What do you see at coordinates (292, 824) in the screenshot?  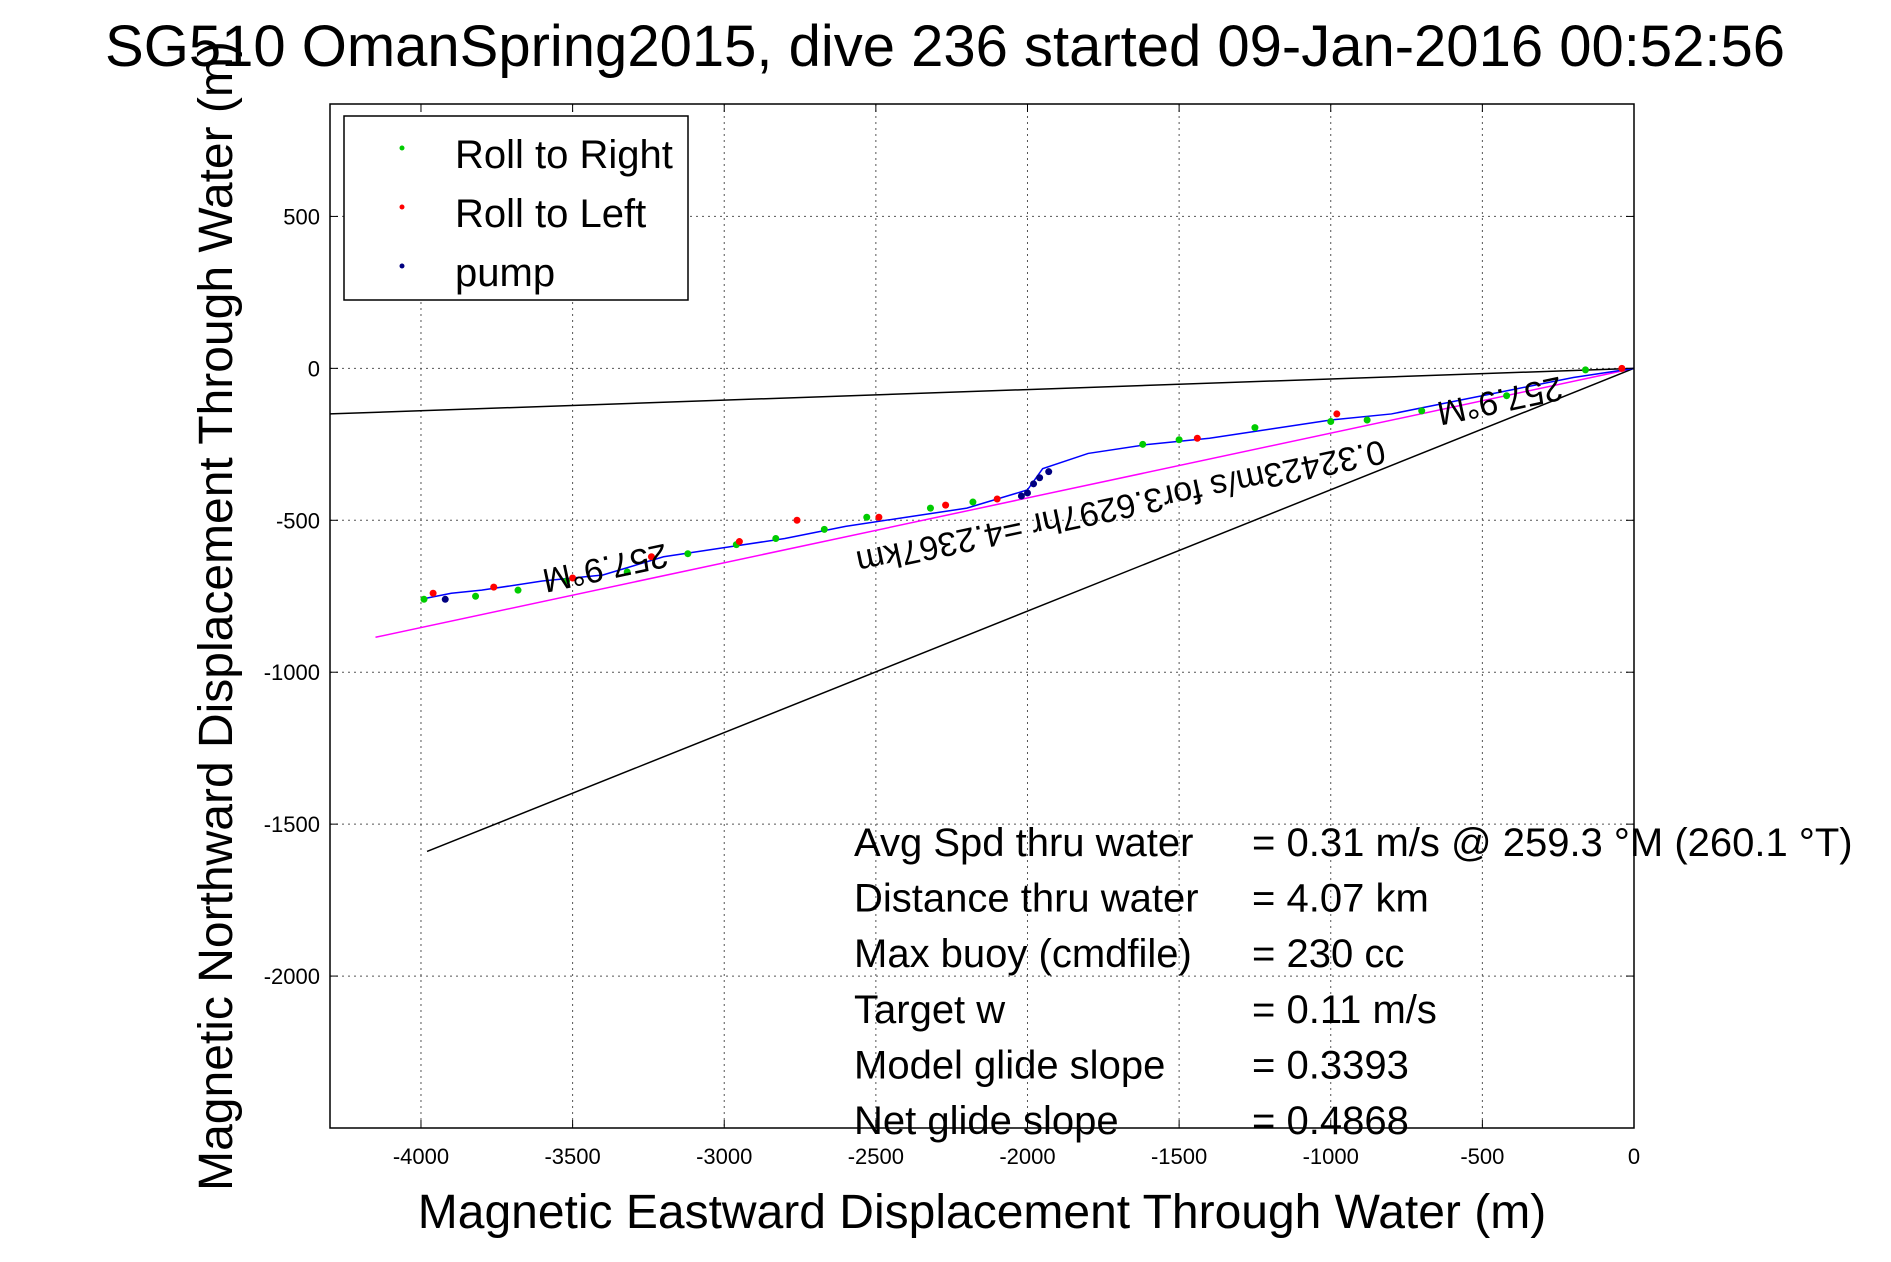 I see `y-tick-label: -1500` at bounding box center [292, 824].